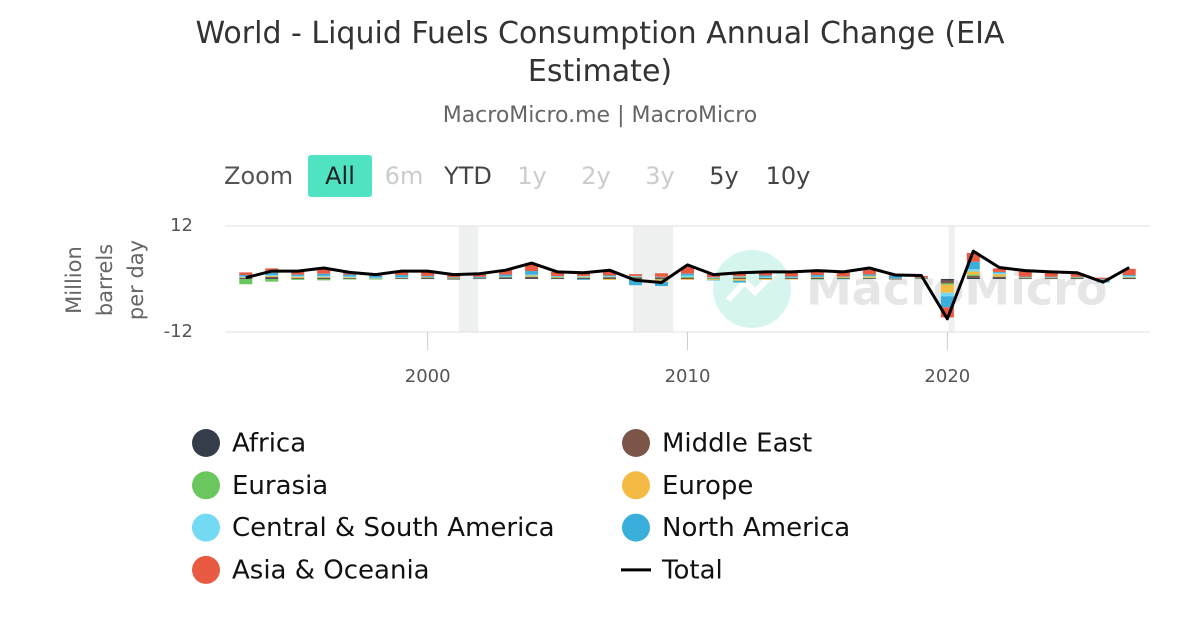 The image size is (1200, 630). I want to click on y-tick-label: -12, so click(178, 331).